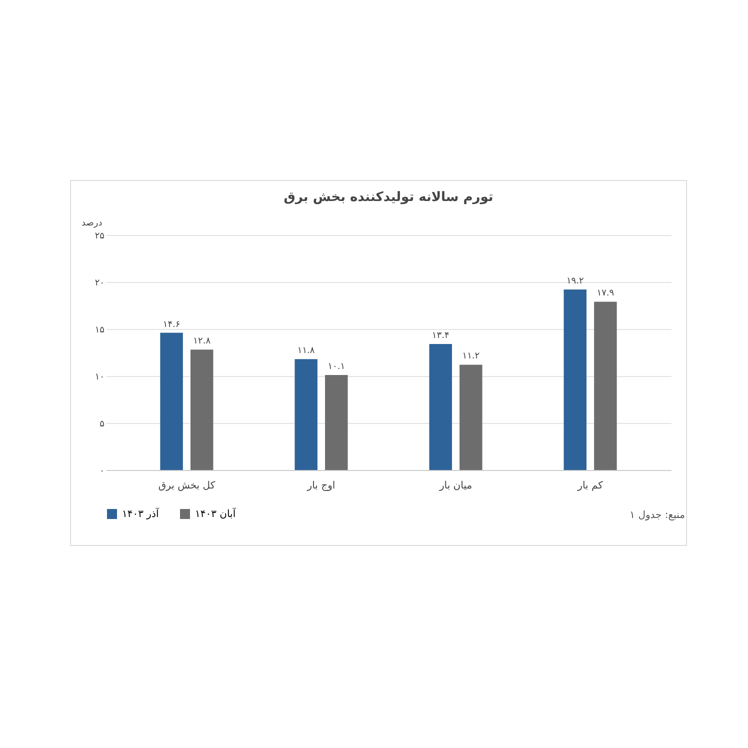 The width and height of the screenshot is (748, 748). I want to click on data-label: ۱۰.۱, so click(337, 367).